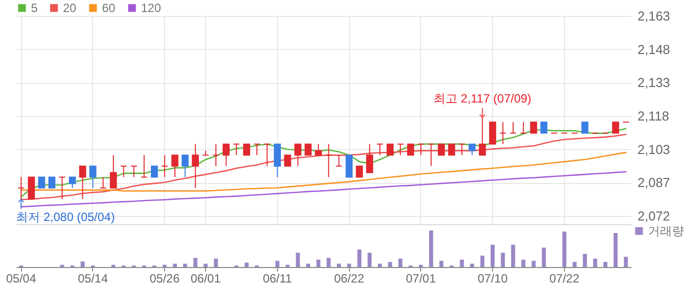 Image resolution: width=700 pixels, height=289 pixels. I want to click on legend-label: 120, so click(151, 8).